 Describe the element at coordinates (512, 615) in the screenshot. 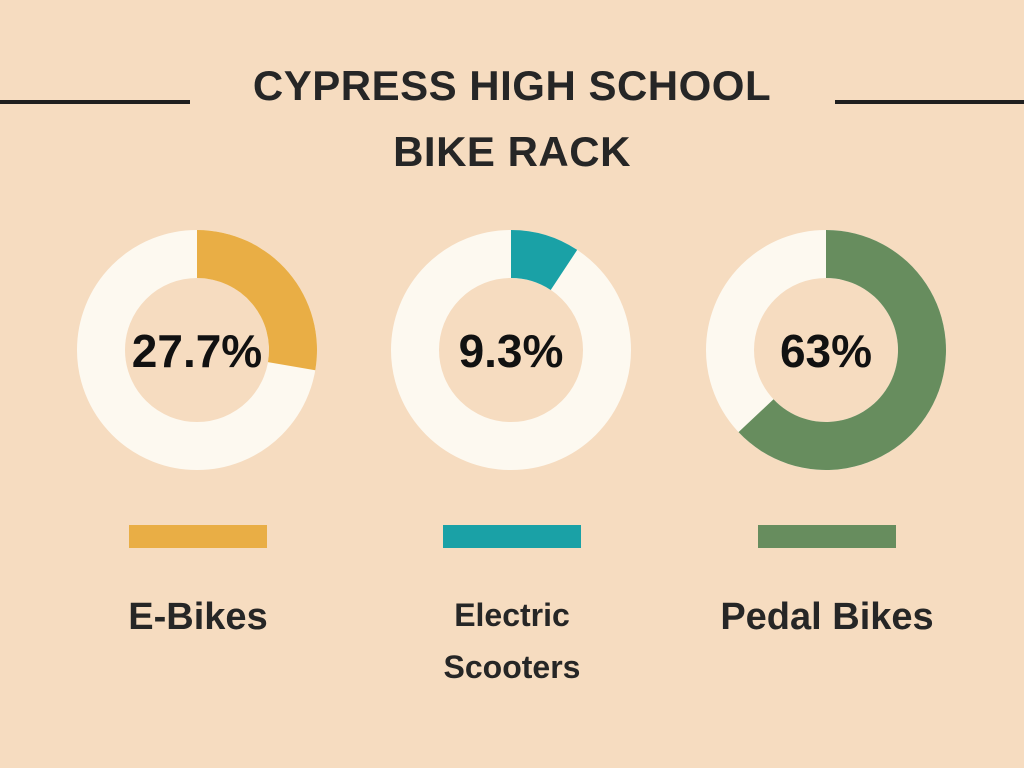

I see `legend-label-electric-scooters-line1: Electric` at that location.